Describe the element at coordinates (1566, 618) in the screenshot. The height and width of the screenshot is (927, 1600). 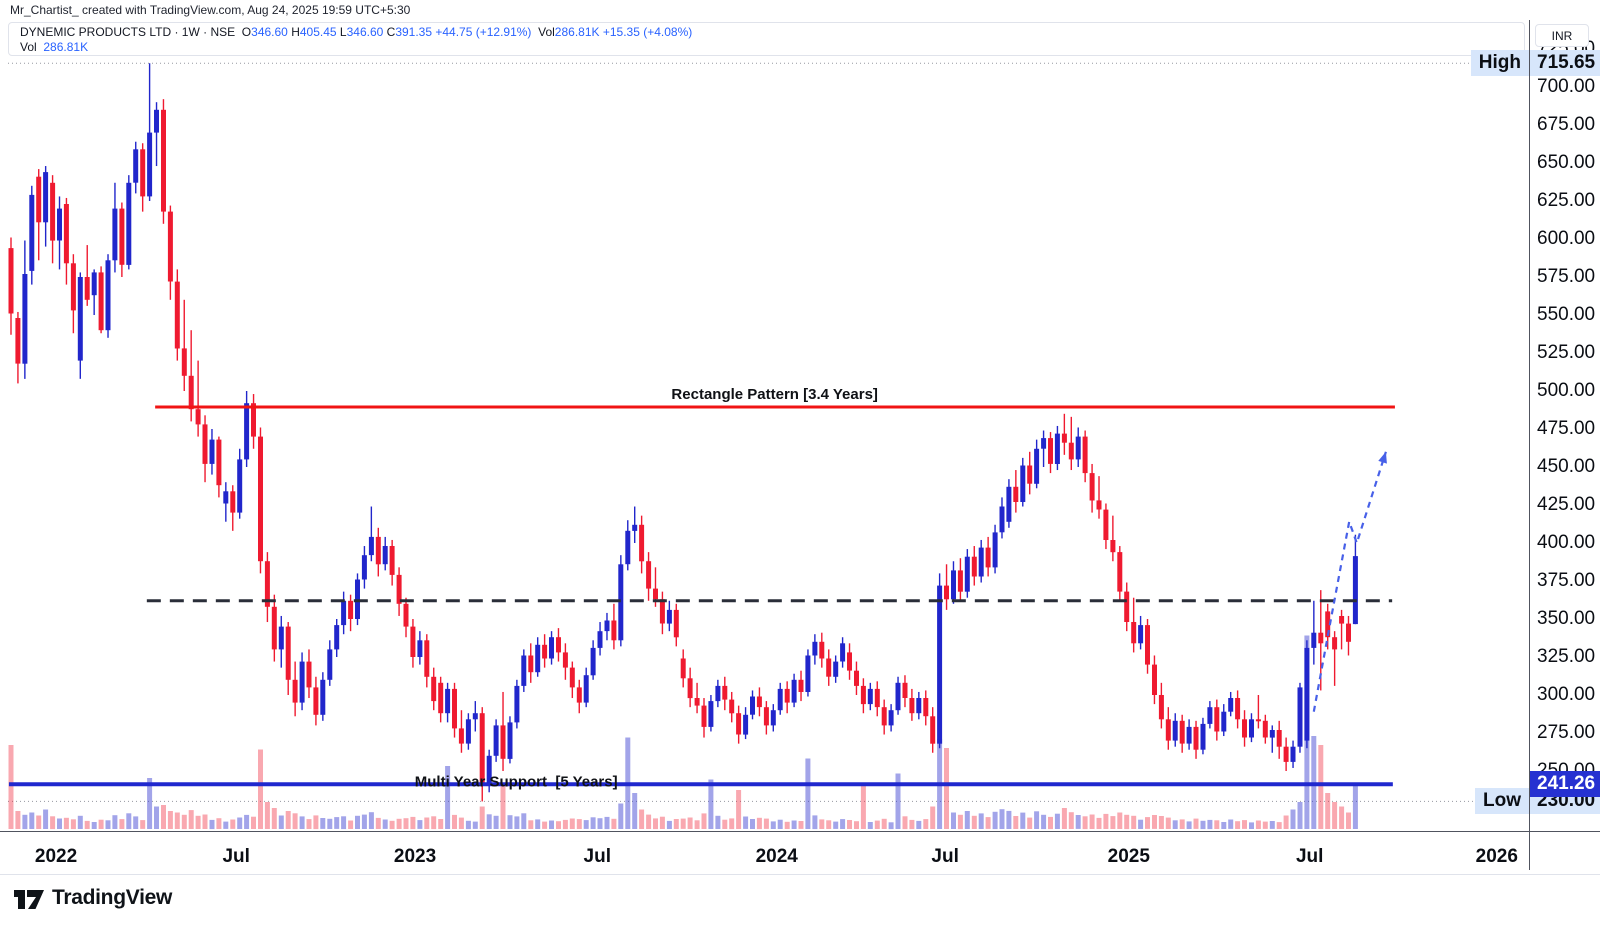
I see `price-axis-tick: 350.00` at that location.